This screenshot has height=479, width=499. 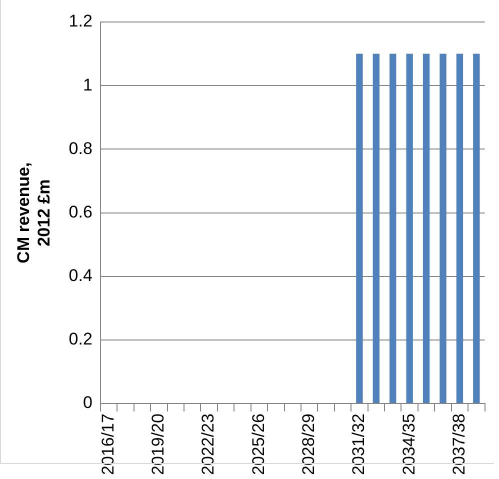 I want to click on x-tick-label: 2034/35, so click(x=408, y=444).